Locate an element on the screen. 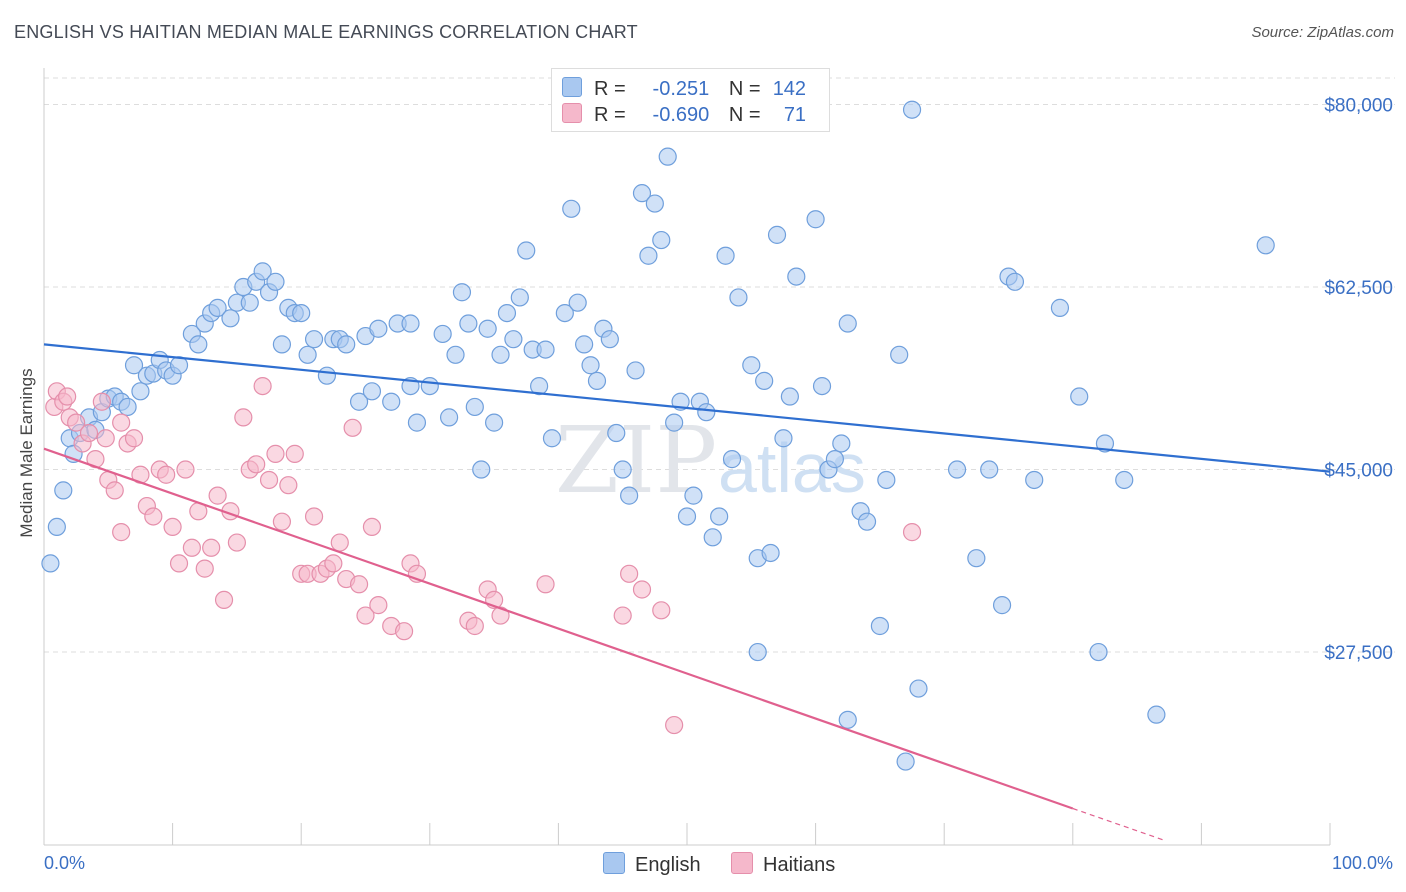 The height and width of the screenshot is (892, 1406). x-tick-label-min: 0.0% is located at coordinates (64, 863).